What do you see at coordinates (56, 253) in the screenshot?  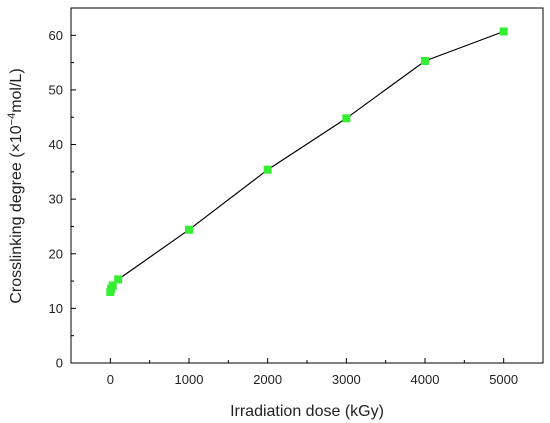 I see `y-tick-label: 20` at bounding box center [56, 253].